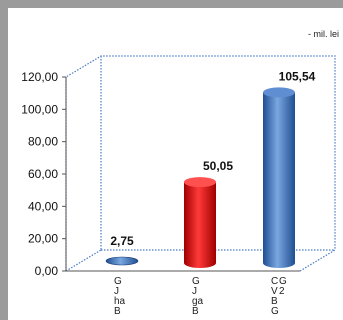 This screenshot has width=343, height=320. What do you see at coordinates (297, 76) in the screenshot?
I see `data-label: 105,54` at bounding box center [297, 76].